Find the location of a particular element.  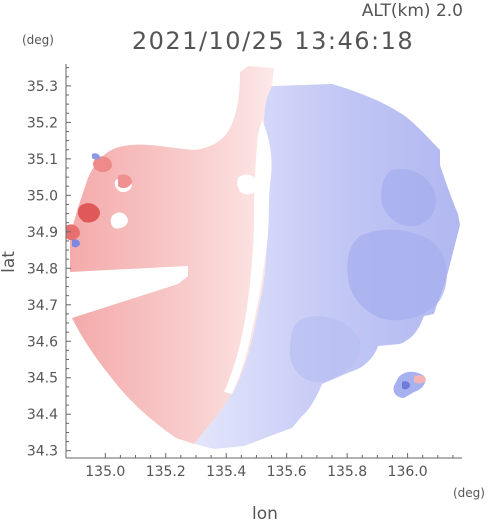

y-tick-label: 34.5 is located at coordinates (42, 379).